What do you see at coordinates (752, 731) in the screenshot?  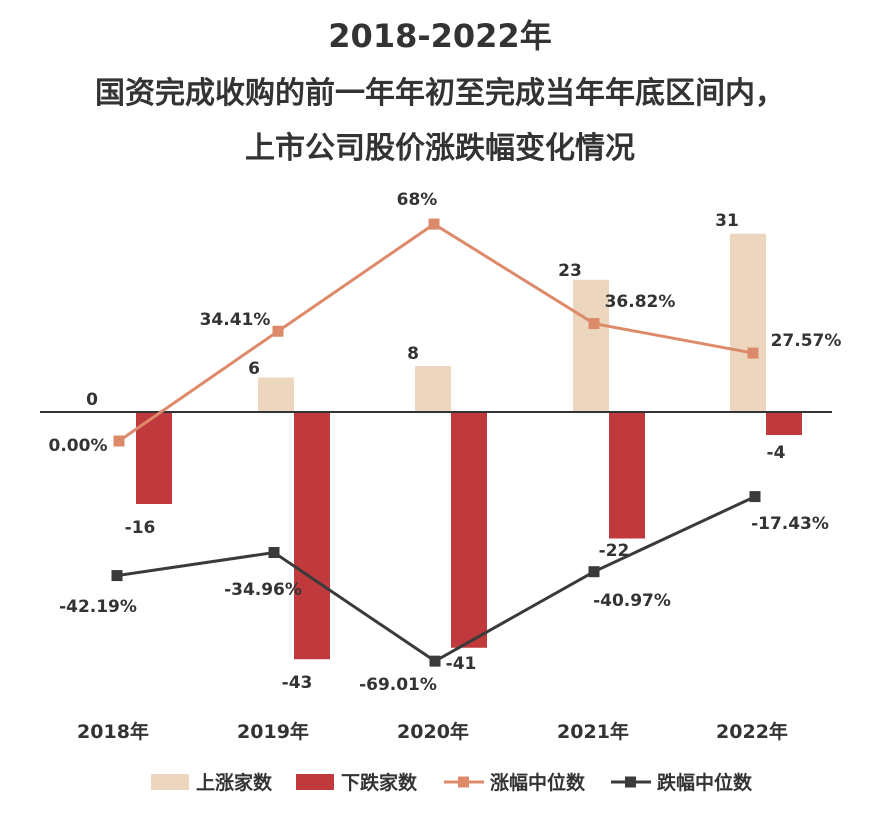 I see `x-tick-label-5: 2022年` at bounding box center [752, 731].